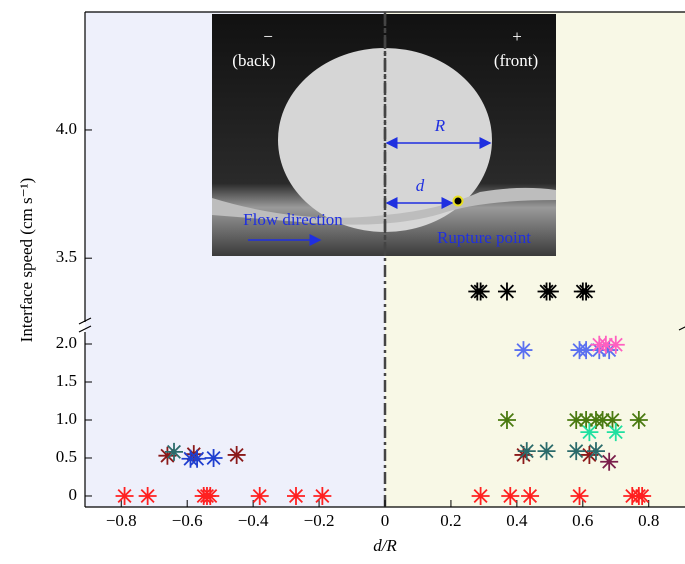 This screenshot has height=564, width=685. Describe the element at coordinates (293, 219) in the screenshot. I see `inset-label: Flow direction` at that location.